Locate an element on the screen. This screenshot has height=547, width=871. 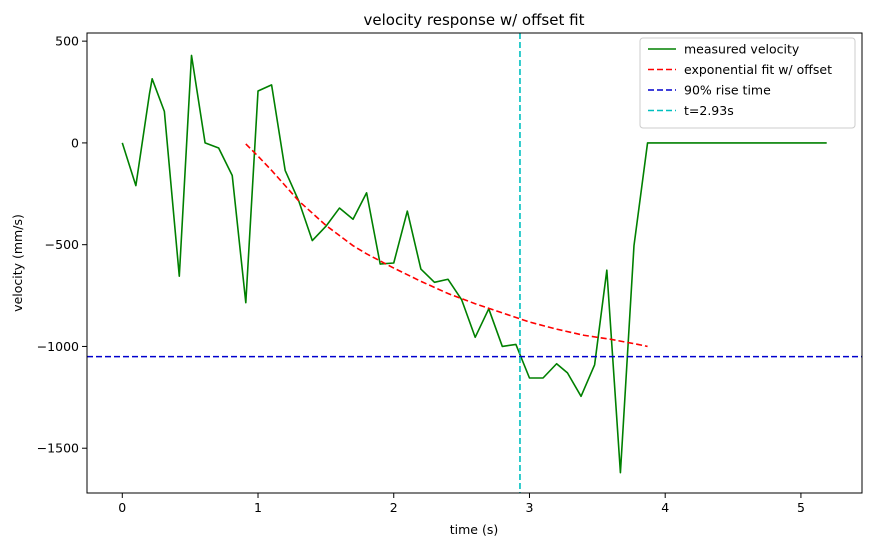
x-tick-label: 3 is located at coordinates (529, 507).